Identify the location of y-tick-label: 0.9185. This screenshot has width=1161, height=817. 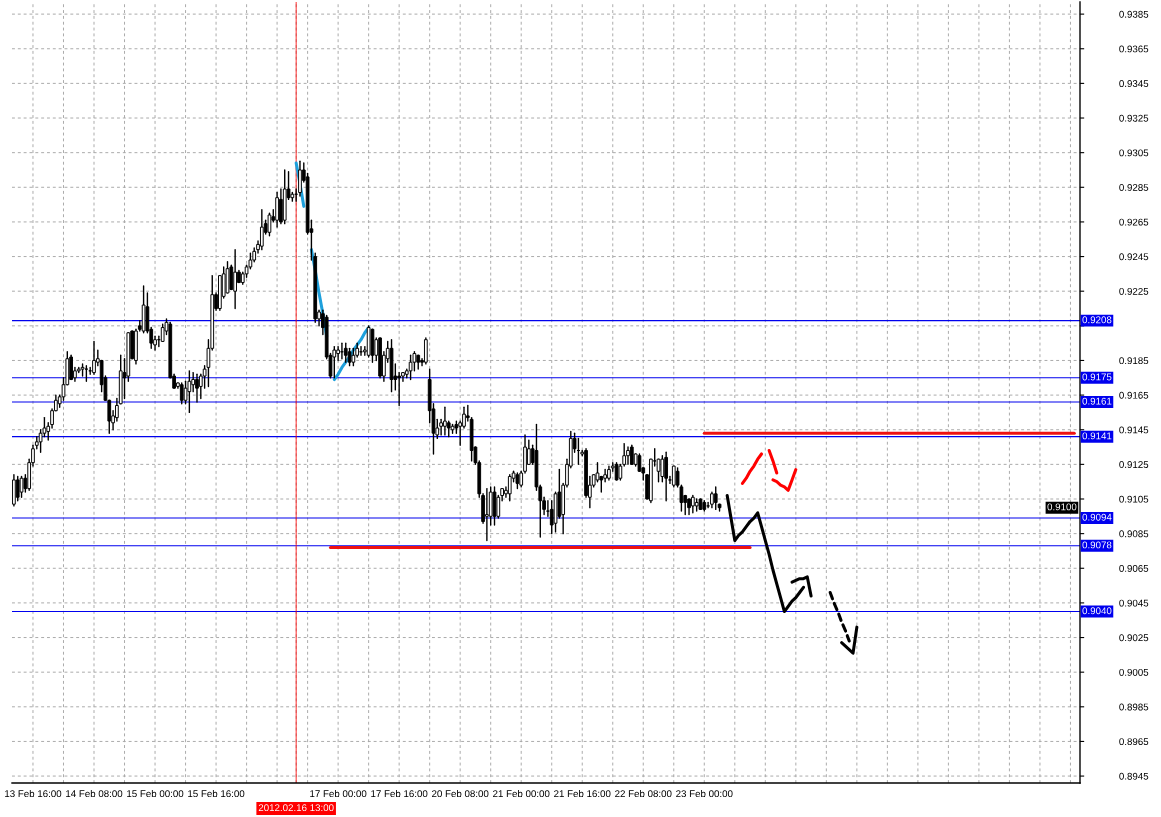
(1134, 361).